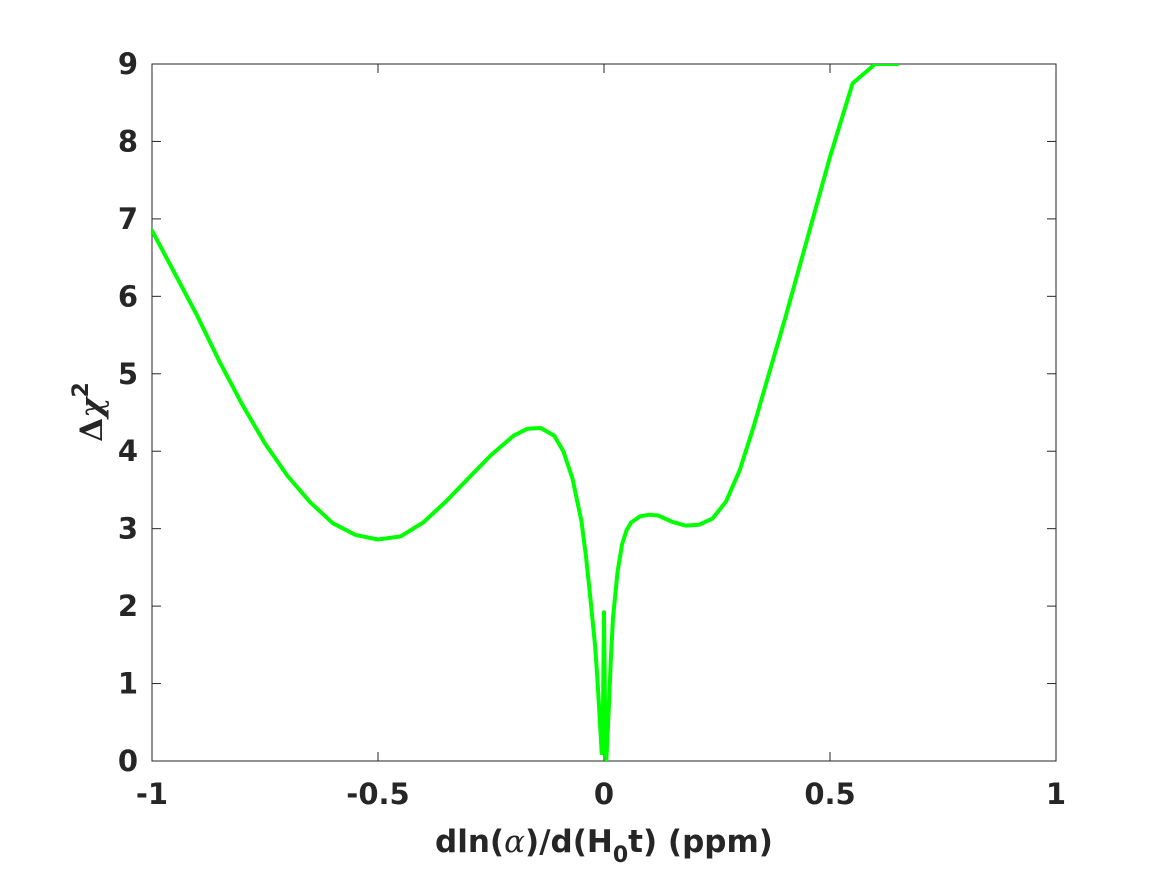  I want to click on y-axis-label-delta: Δ, so click(92, 430).